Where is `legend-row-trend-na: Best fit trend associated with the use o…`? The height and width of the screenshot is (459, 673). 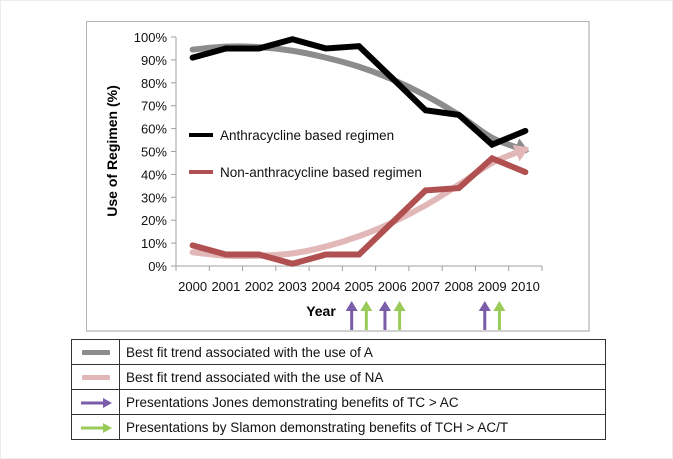 legend-row-trend-na: Best fit trend associated with the use o… is located at coordinates (338, 377).